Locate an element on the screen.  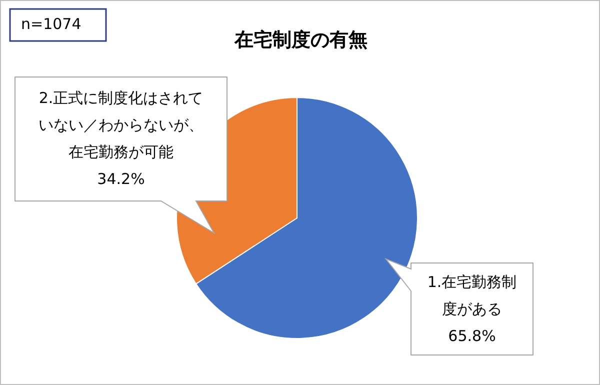
slice-label: 2.正式に制度化はされていない／わからないが、在宅勤務が可能 is located at coordinates (121, 125).